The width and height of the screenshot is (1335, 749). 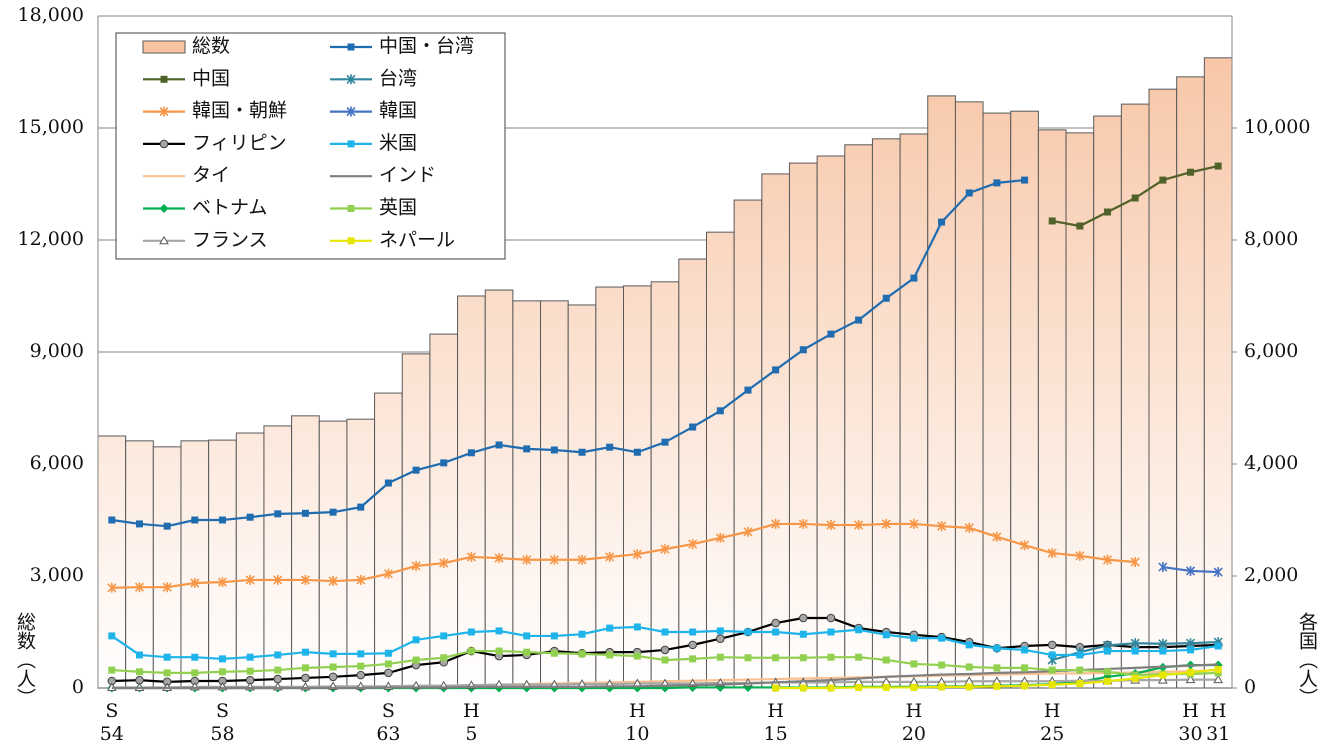 I want to click on x-tick-label: H 10, so click(x=637, y=722).